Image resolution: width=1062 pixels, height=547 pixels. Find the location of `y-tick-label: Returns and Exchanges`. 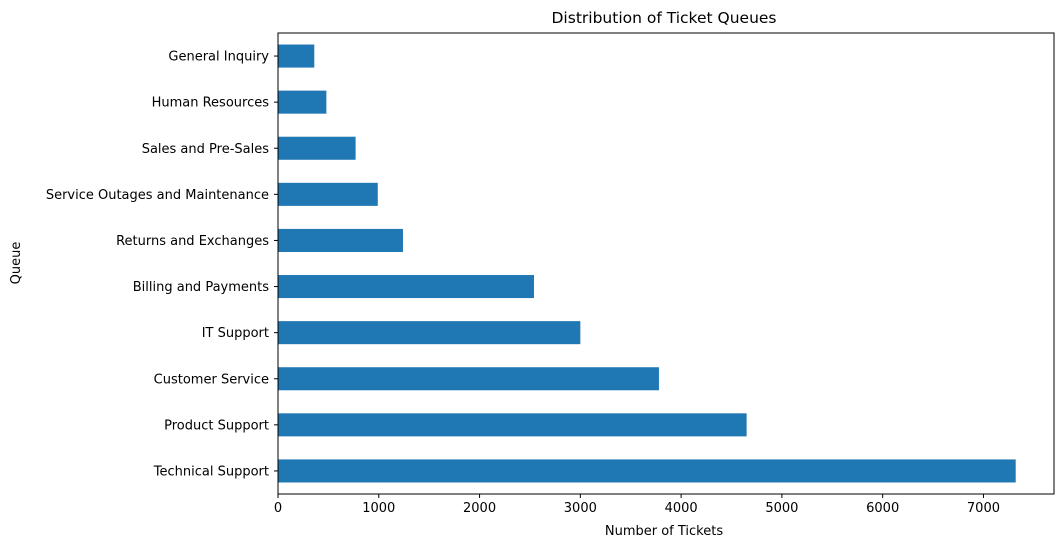

y-tick-label: Returns and Exchanges is located at coordinates (192, 241).